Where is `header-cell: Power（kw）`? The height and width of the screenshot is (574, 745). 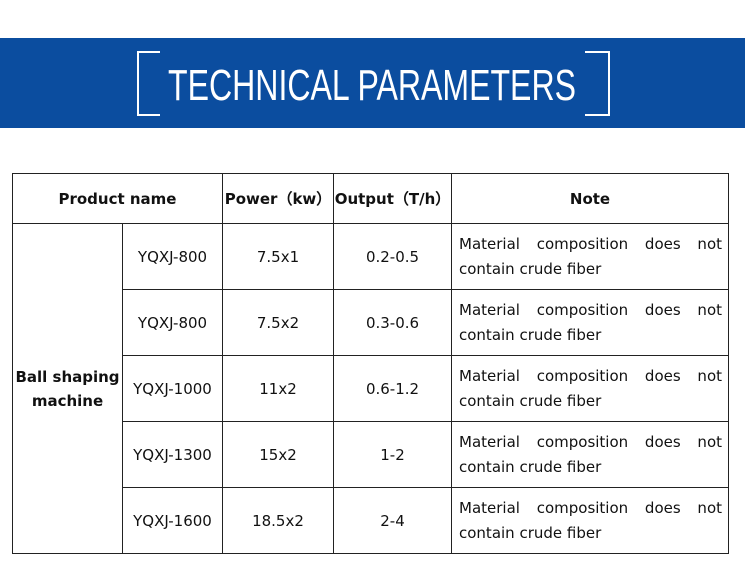
header-cell: Power（kw） is located at coordinates (278, 198).